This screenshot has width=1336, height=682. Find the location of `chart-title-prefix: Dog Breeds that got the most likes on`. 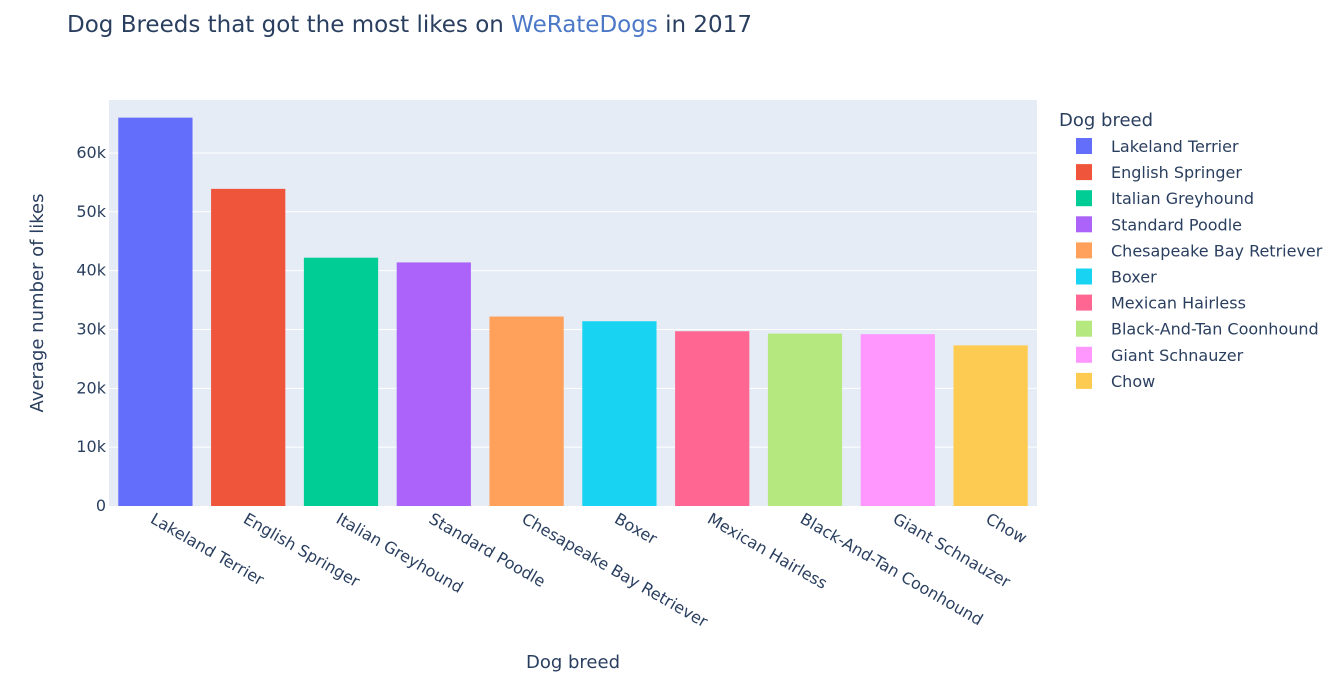

chart-title-prefix: Dog Breeds that got the most likes on is located at coordinates (289, 25).